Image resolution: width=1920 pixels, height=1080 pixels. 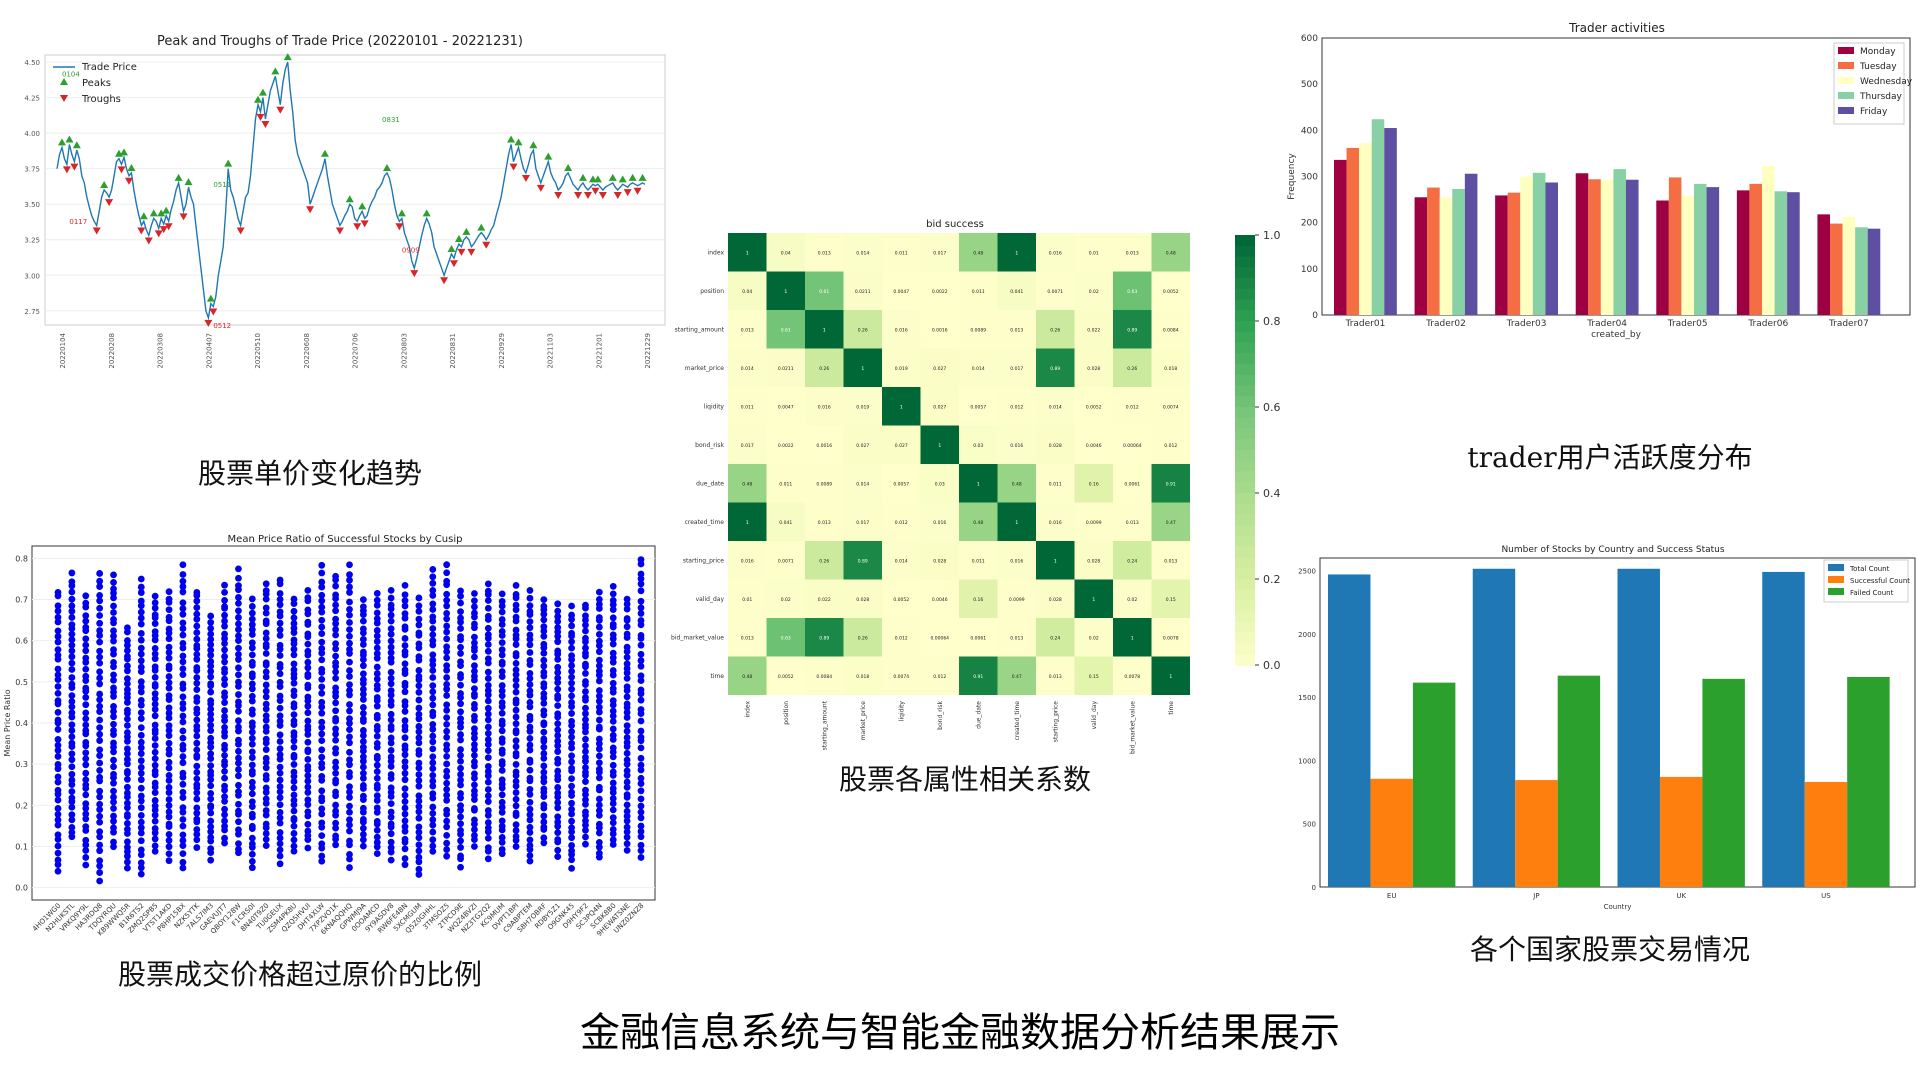 I want to click on cell-value: 0.027, so click(x=939, y=407).